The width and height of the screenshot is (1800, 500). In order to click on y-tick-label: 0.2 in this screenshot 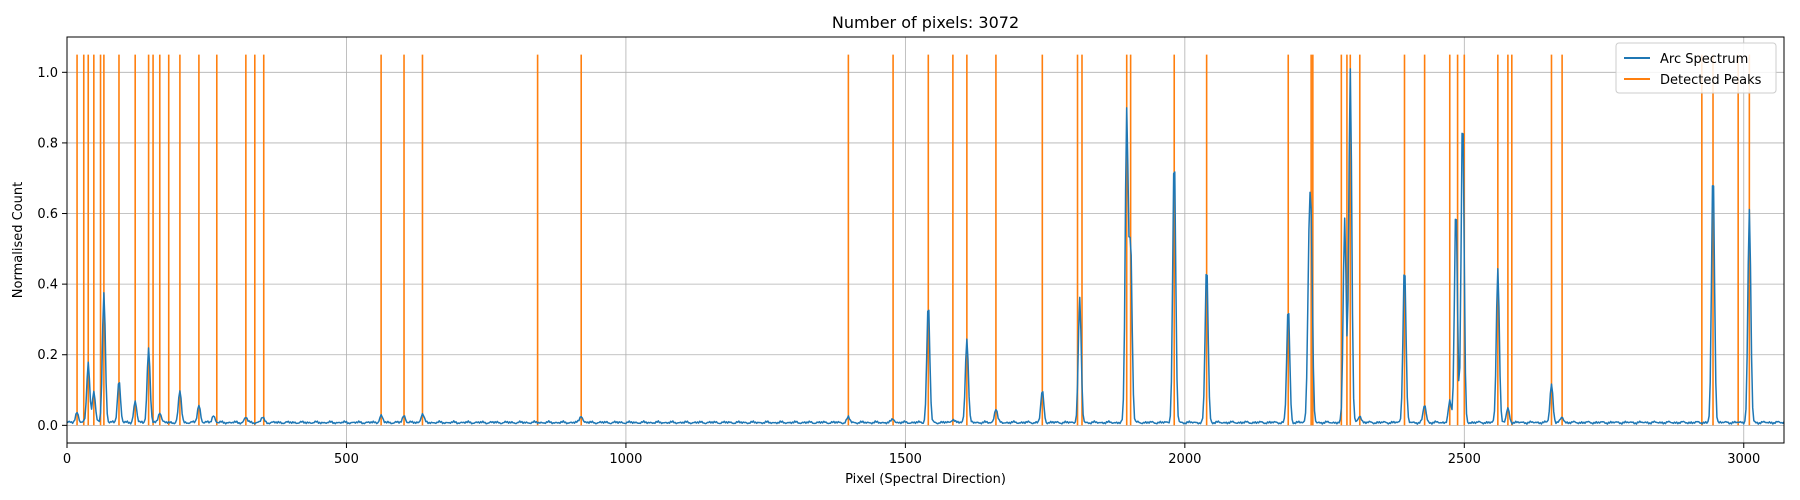, I will do `click(47, 355)`.